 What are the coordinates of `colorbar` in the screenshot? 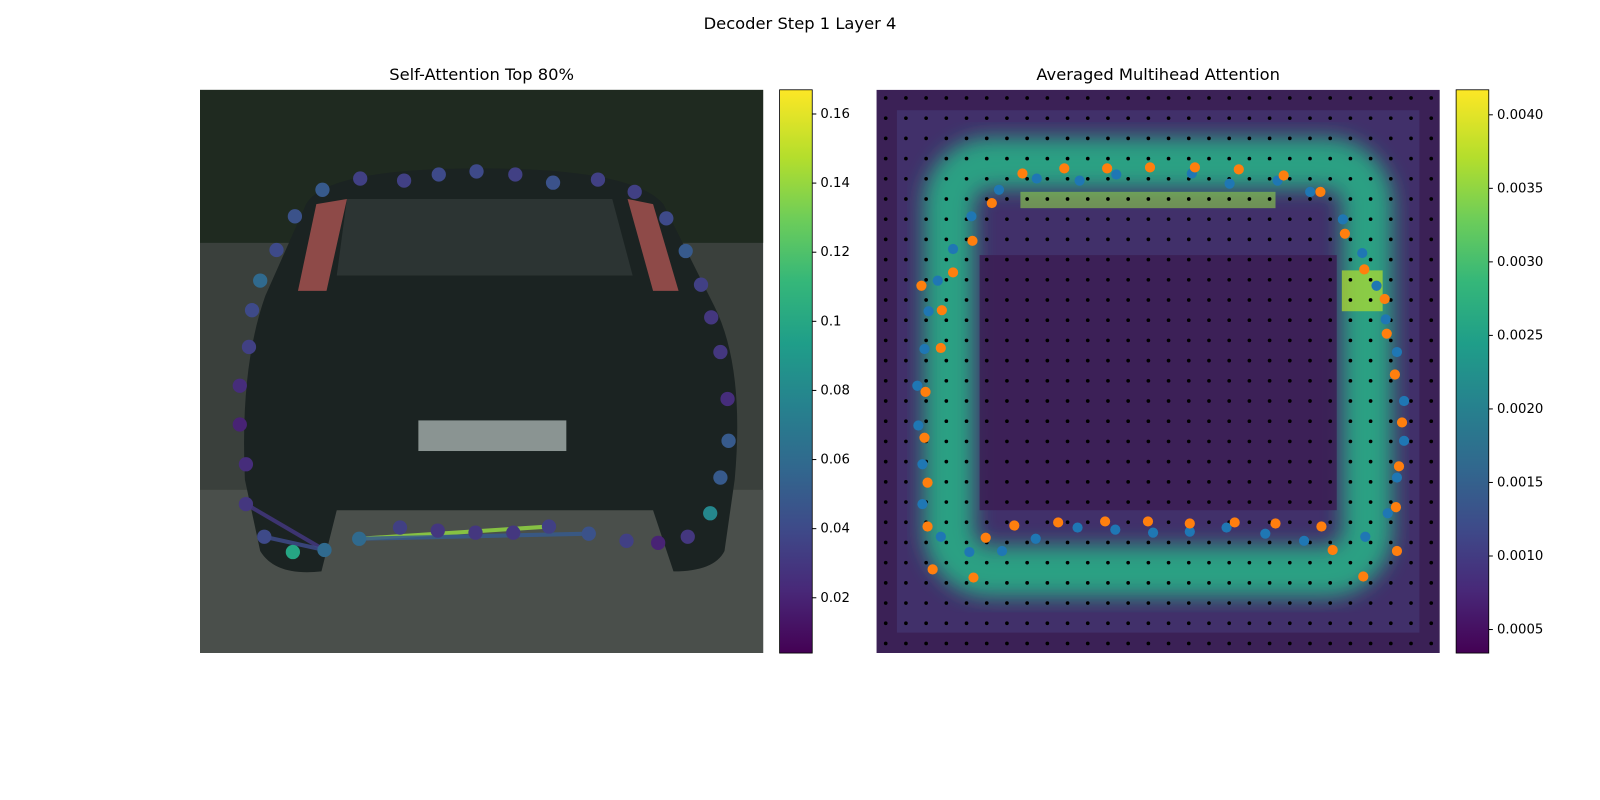 It's located at (1472, 371).